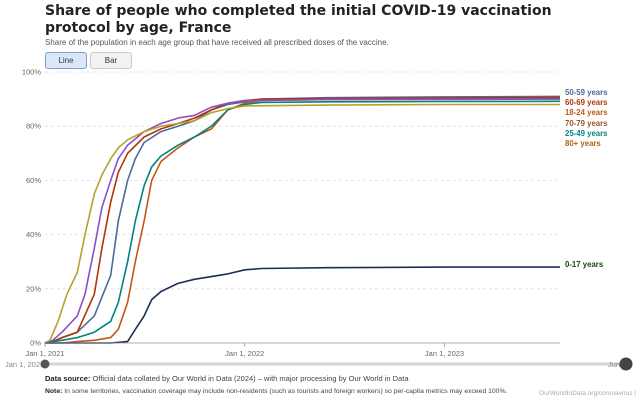 The image size is (640, 400). Describe the element at coordinates (33, 288) in the screenshot. I see `y-tick-label: 20%` at that location.